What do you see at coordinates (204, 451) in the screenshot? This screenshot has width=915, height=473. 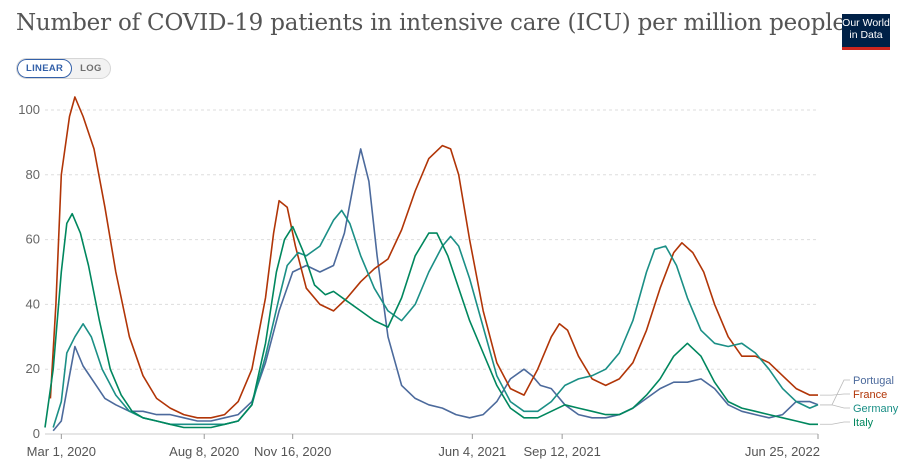 I see `x-tick-label-1: Aug 8, 2020` at bounding box center [204, 451].